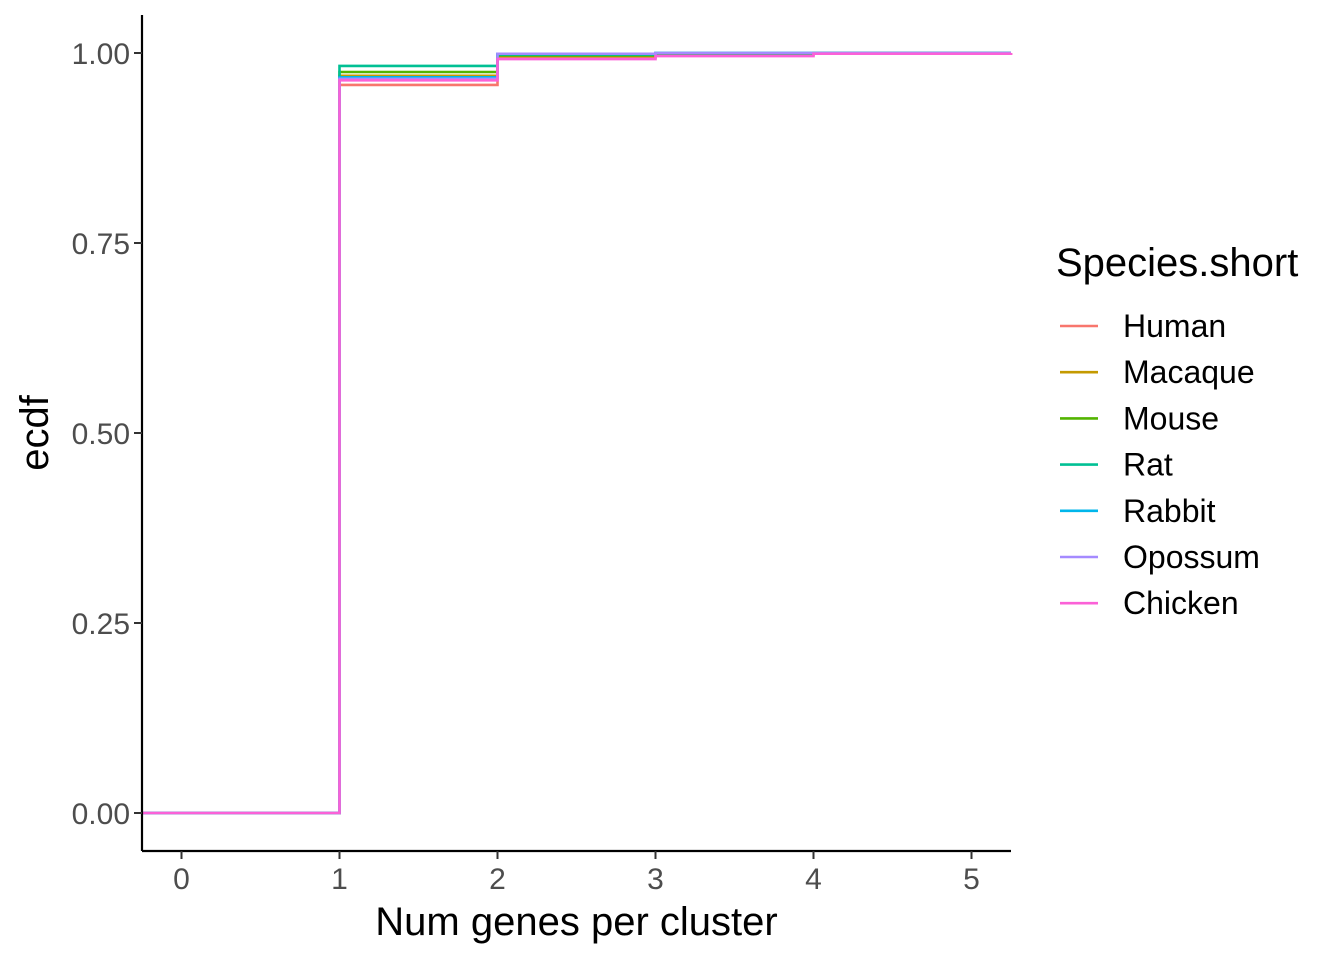  What do you see at coordinates (971, 879) in the screenshot?
I see `x-tick-label: 5` at bounding box center [971, 879].